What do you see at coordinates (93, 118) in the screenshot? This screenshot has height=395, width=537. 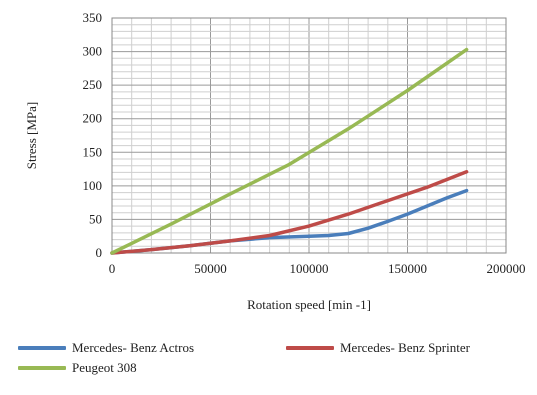 I see `y-tick-label: 200` at bounding box center [93, 118].